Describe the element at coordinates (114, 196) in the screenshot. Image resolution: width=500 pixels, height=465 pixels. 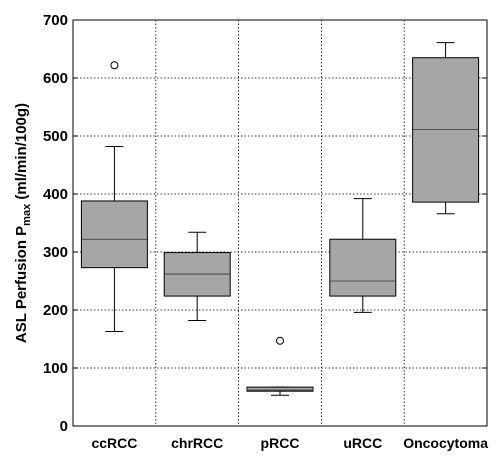
I see `box-group-ccrcc` at that location.